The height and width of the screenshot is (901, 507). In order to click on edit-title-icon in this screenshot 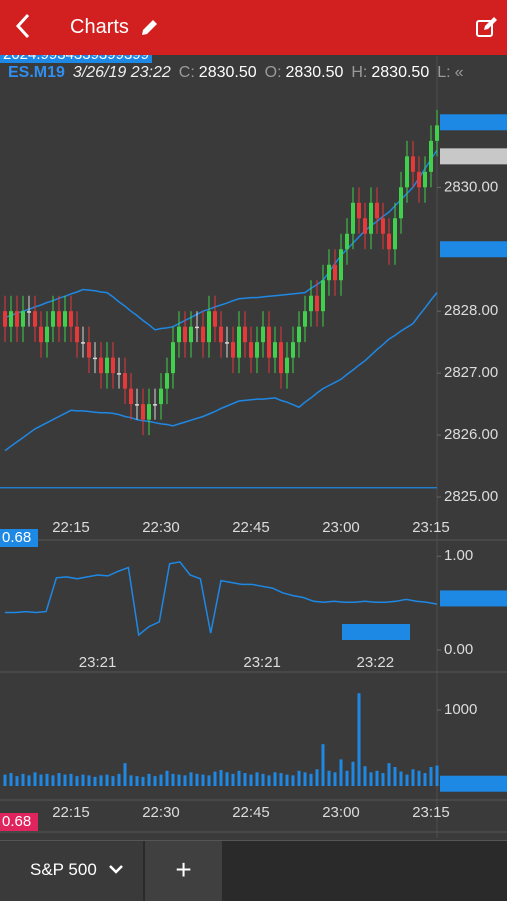, I will do `click(149, 27)`.